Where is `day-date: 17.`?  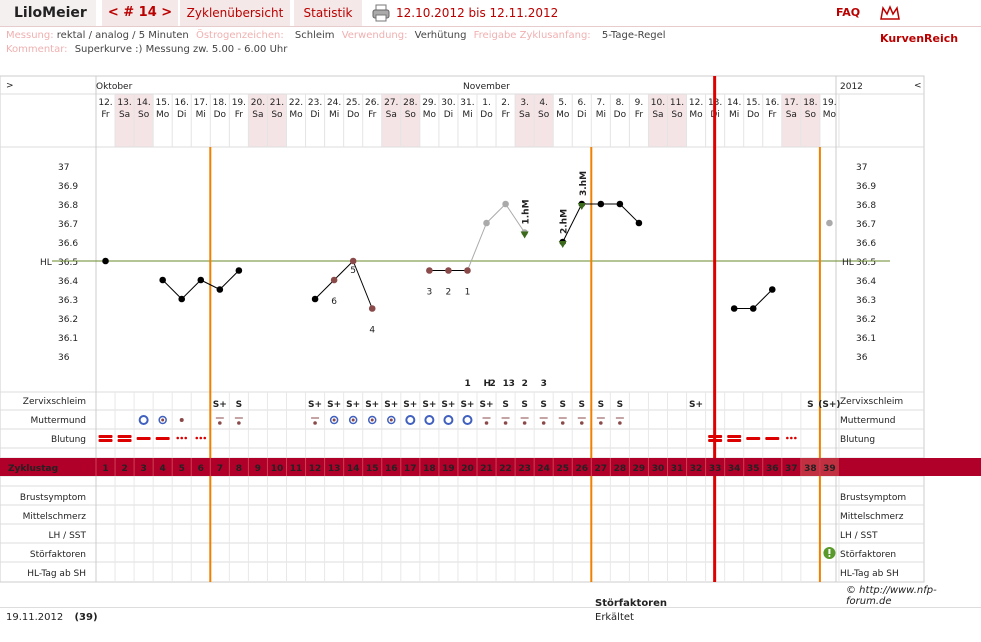
day-date: 17. is located at coordinates (201, 103).